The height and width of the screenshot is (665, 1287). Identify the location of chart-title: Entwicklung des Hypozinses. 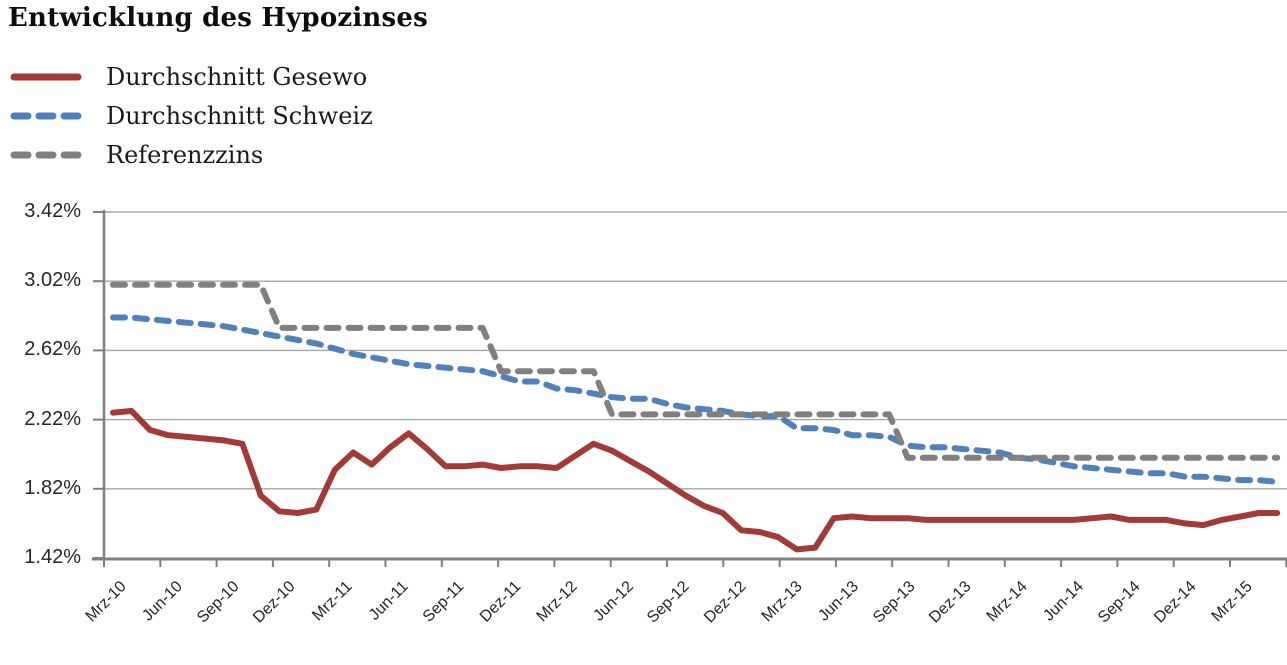
(218, 18).